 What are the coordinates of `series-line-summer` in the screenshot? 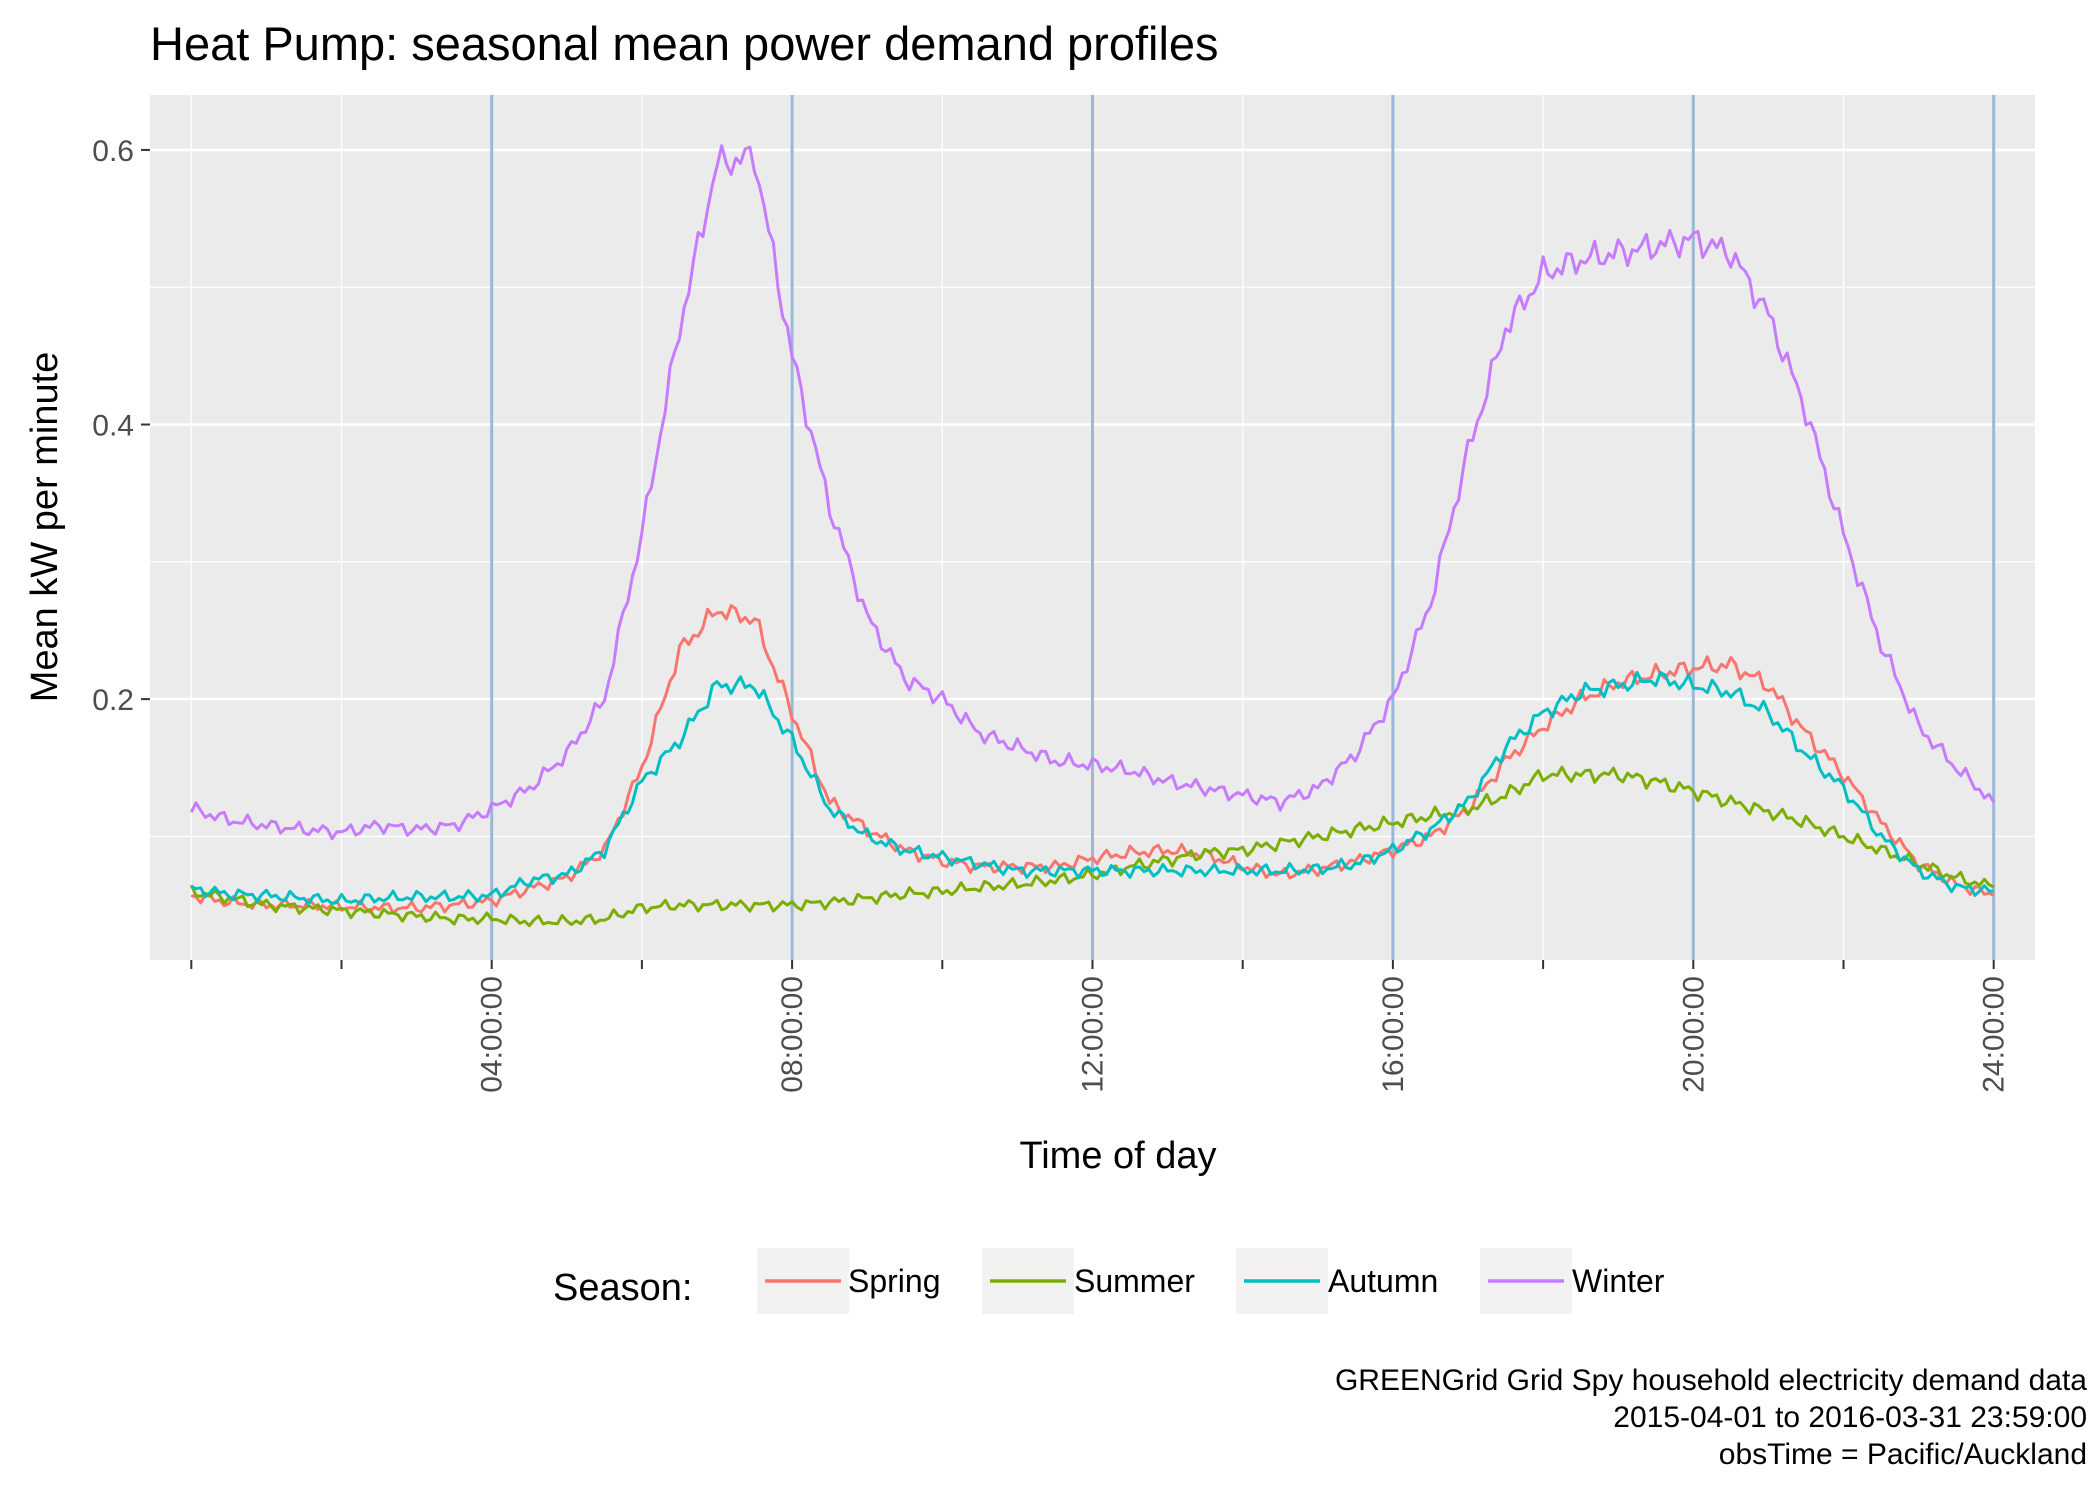 It's located at (1092, 846).